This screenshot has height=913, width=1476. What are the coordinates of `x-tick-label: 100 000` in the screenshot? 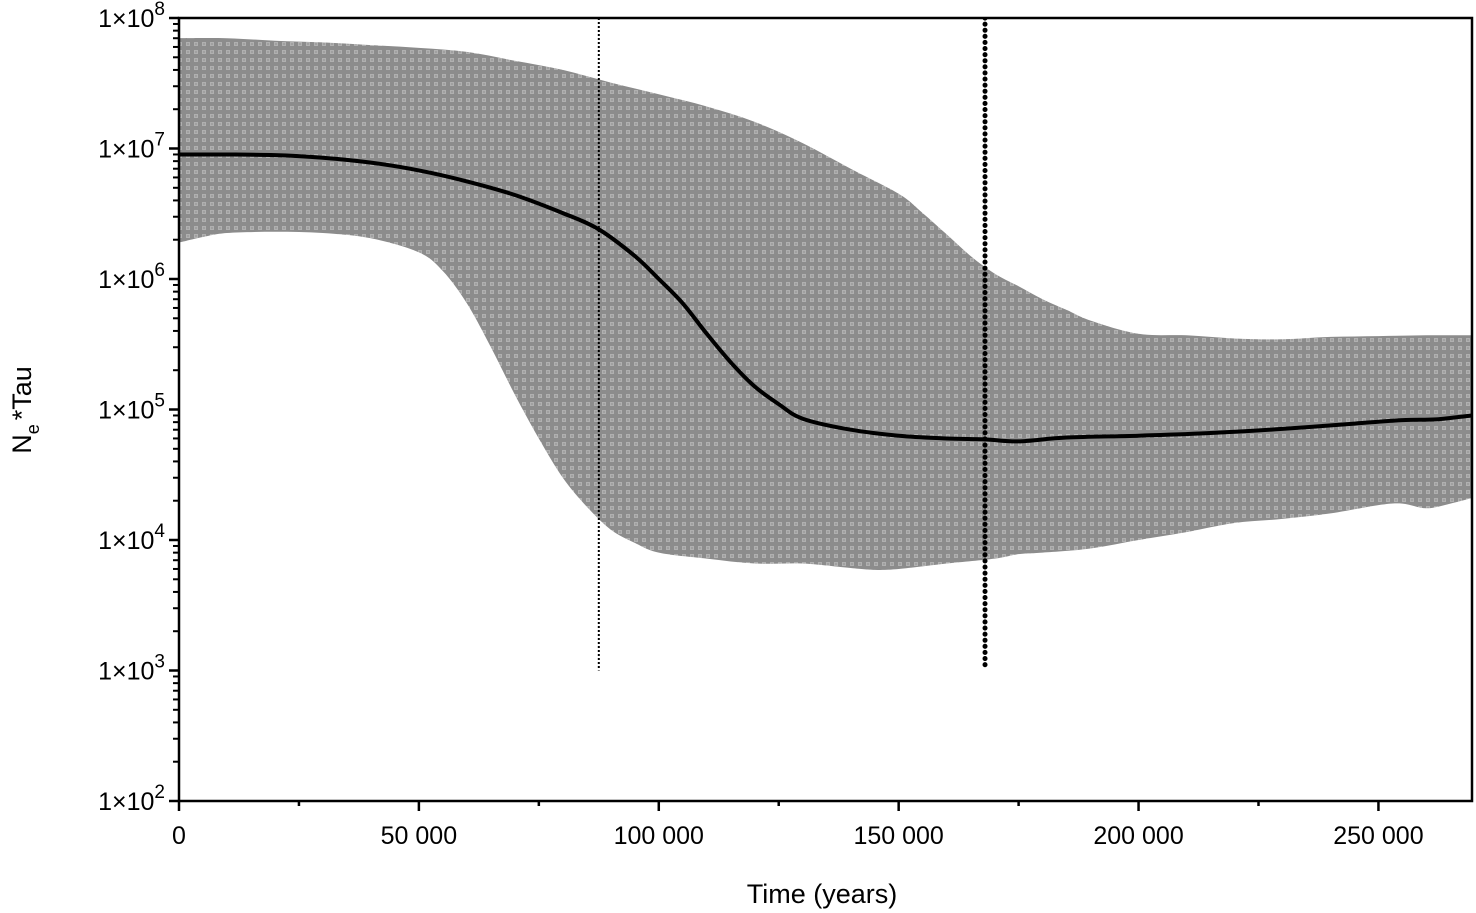 It's located at (659, 836).